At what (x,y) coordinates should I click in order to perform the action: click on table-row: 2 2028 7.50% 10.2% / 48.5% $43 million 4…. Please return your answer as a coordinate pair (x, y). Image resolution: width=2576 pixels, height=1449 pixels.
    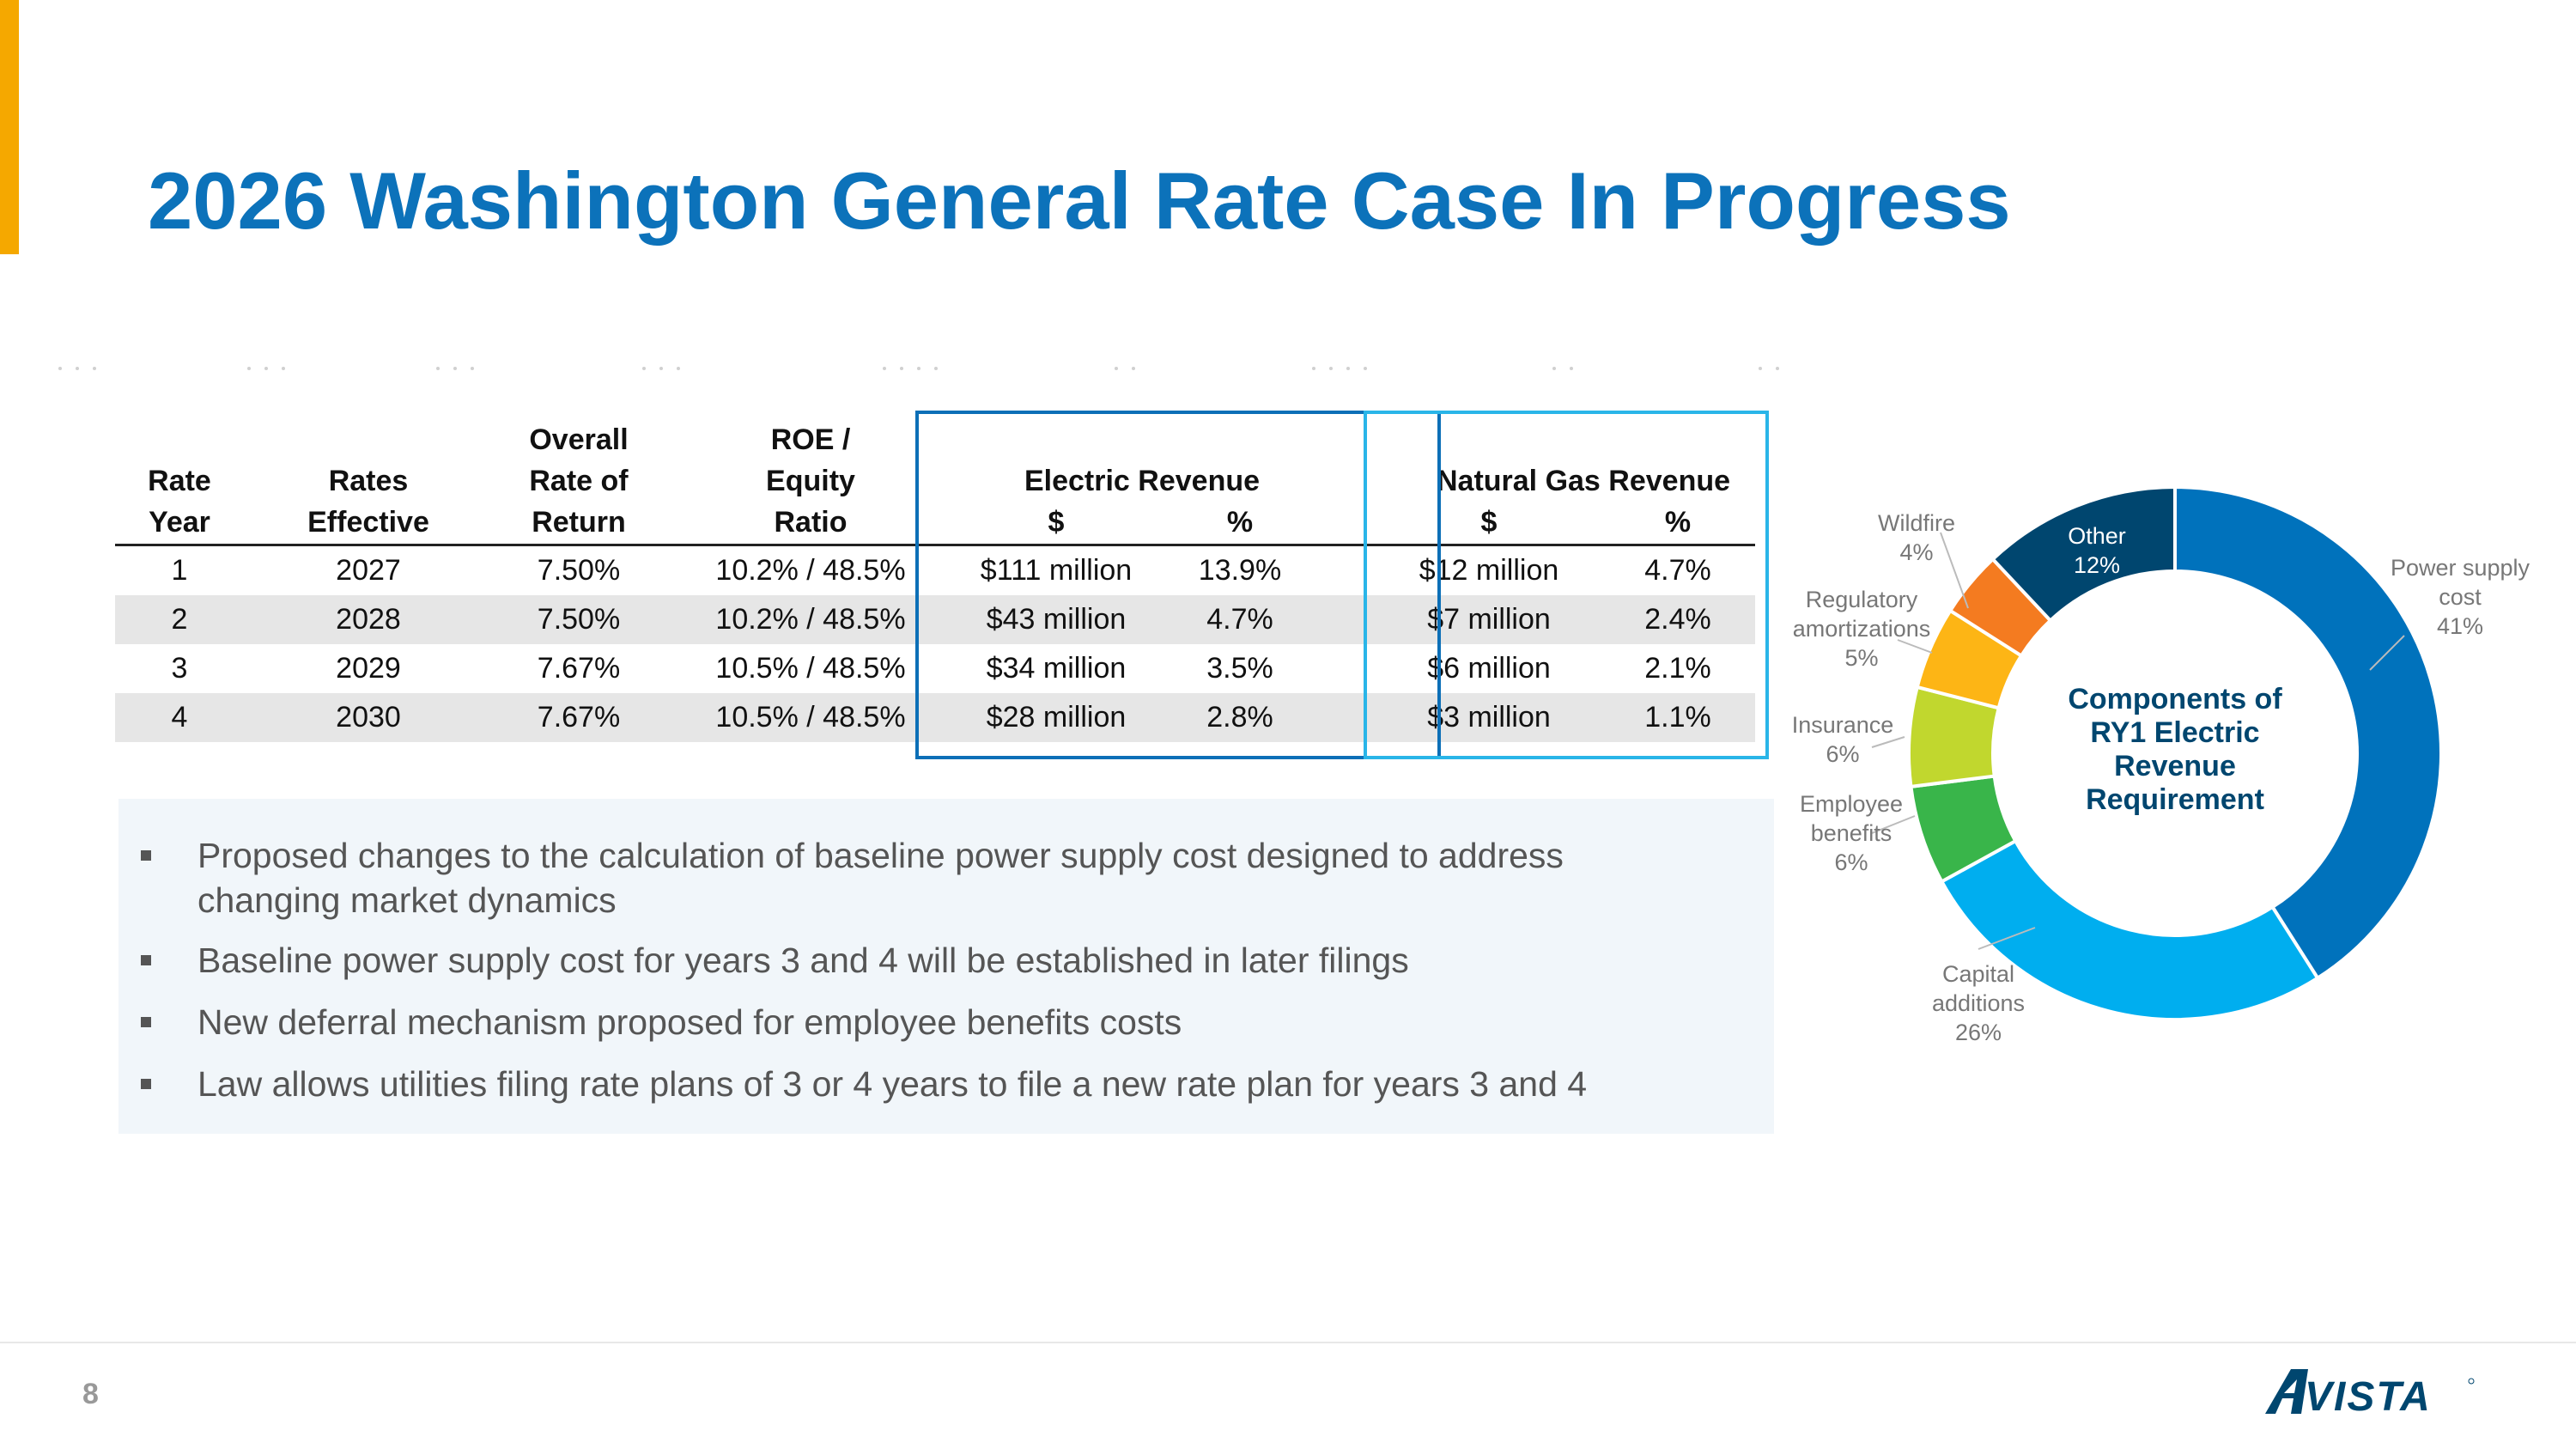
    Looking at the image, I should click on (935, 619).